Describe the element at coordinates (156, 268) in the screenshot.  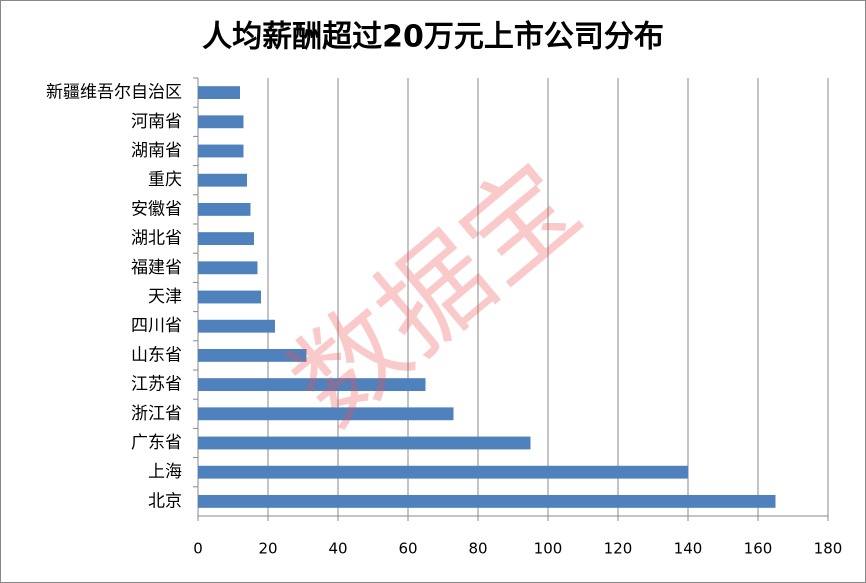
I see `y-tick-label: 福建省` at that location.